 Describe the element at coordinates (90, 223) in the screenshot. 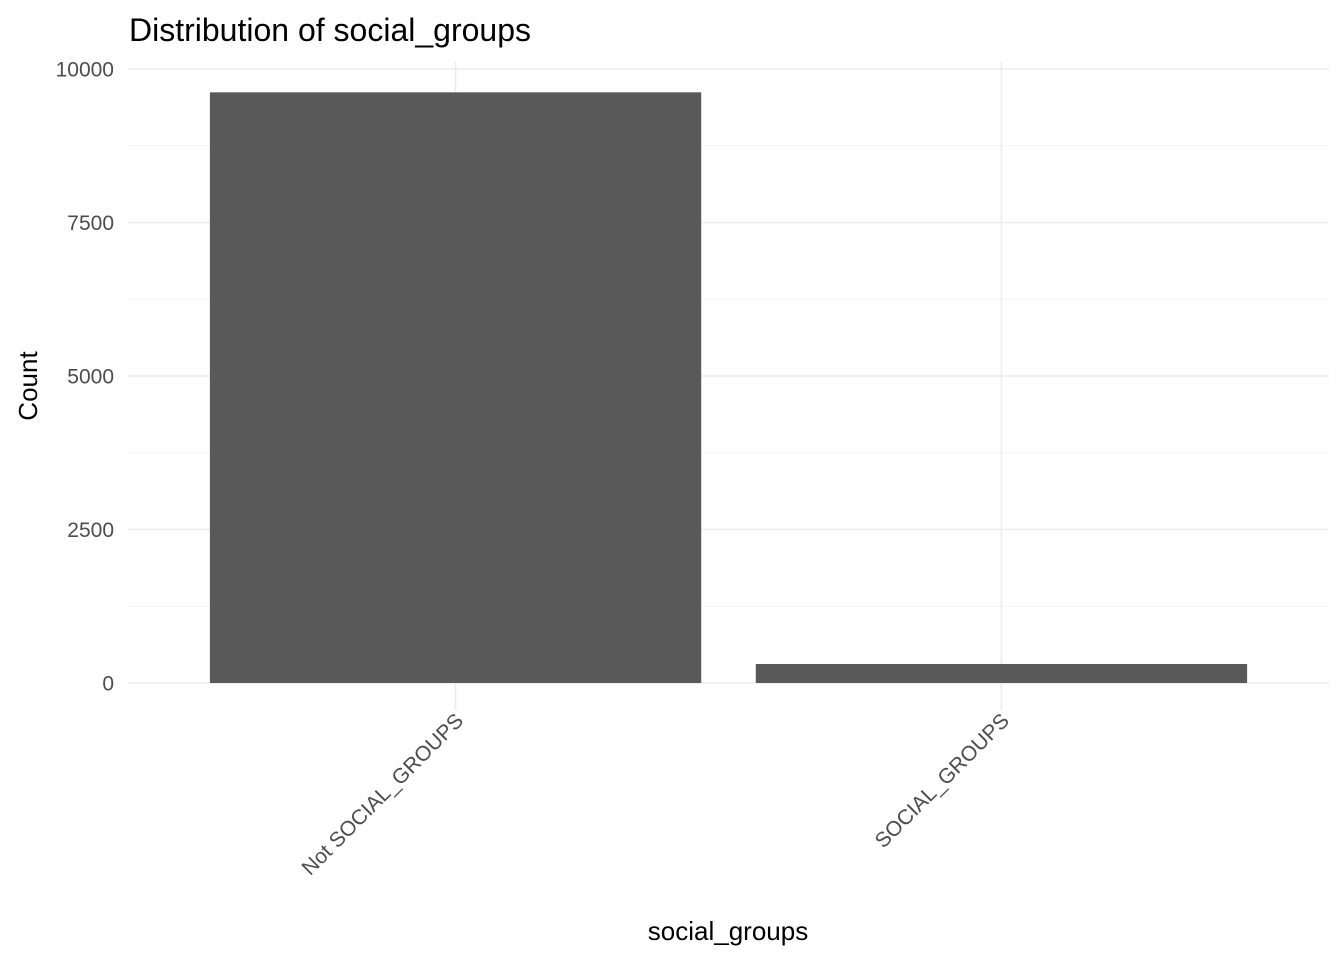

I see `y-tick-label: 7500` at that location.